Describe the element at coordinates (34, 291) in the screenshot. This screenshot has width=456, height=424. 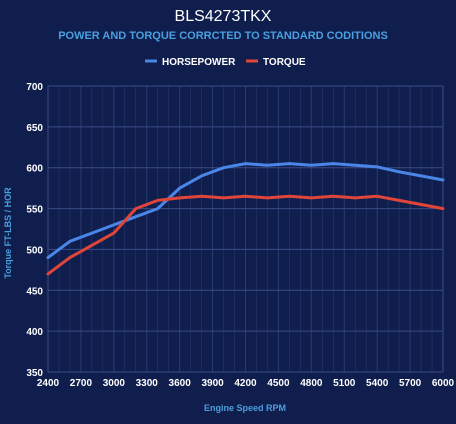
I see `y-tick-label: 450` at that location.